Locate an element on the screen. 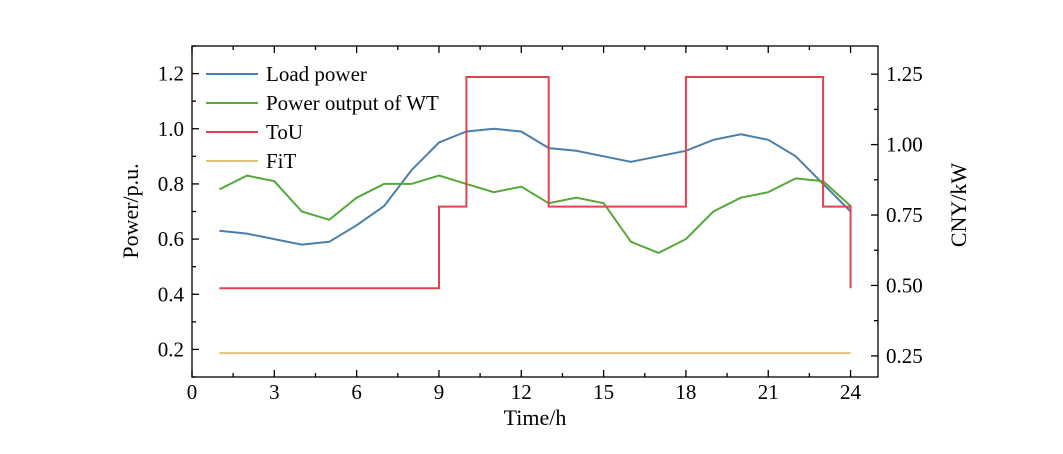 This screenshot has height=454, width=1063. y-axis-right-title: CNY/kW is located at coordinates (958, 205).